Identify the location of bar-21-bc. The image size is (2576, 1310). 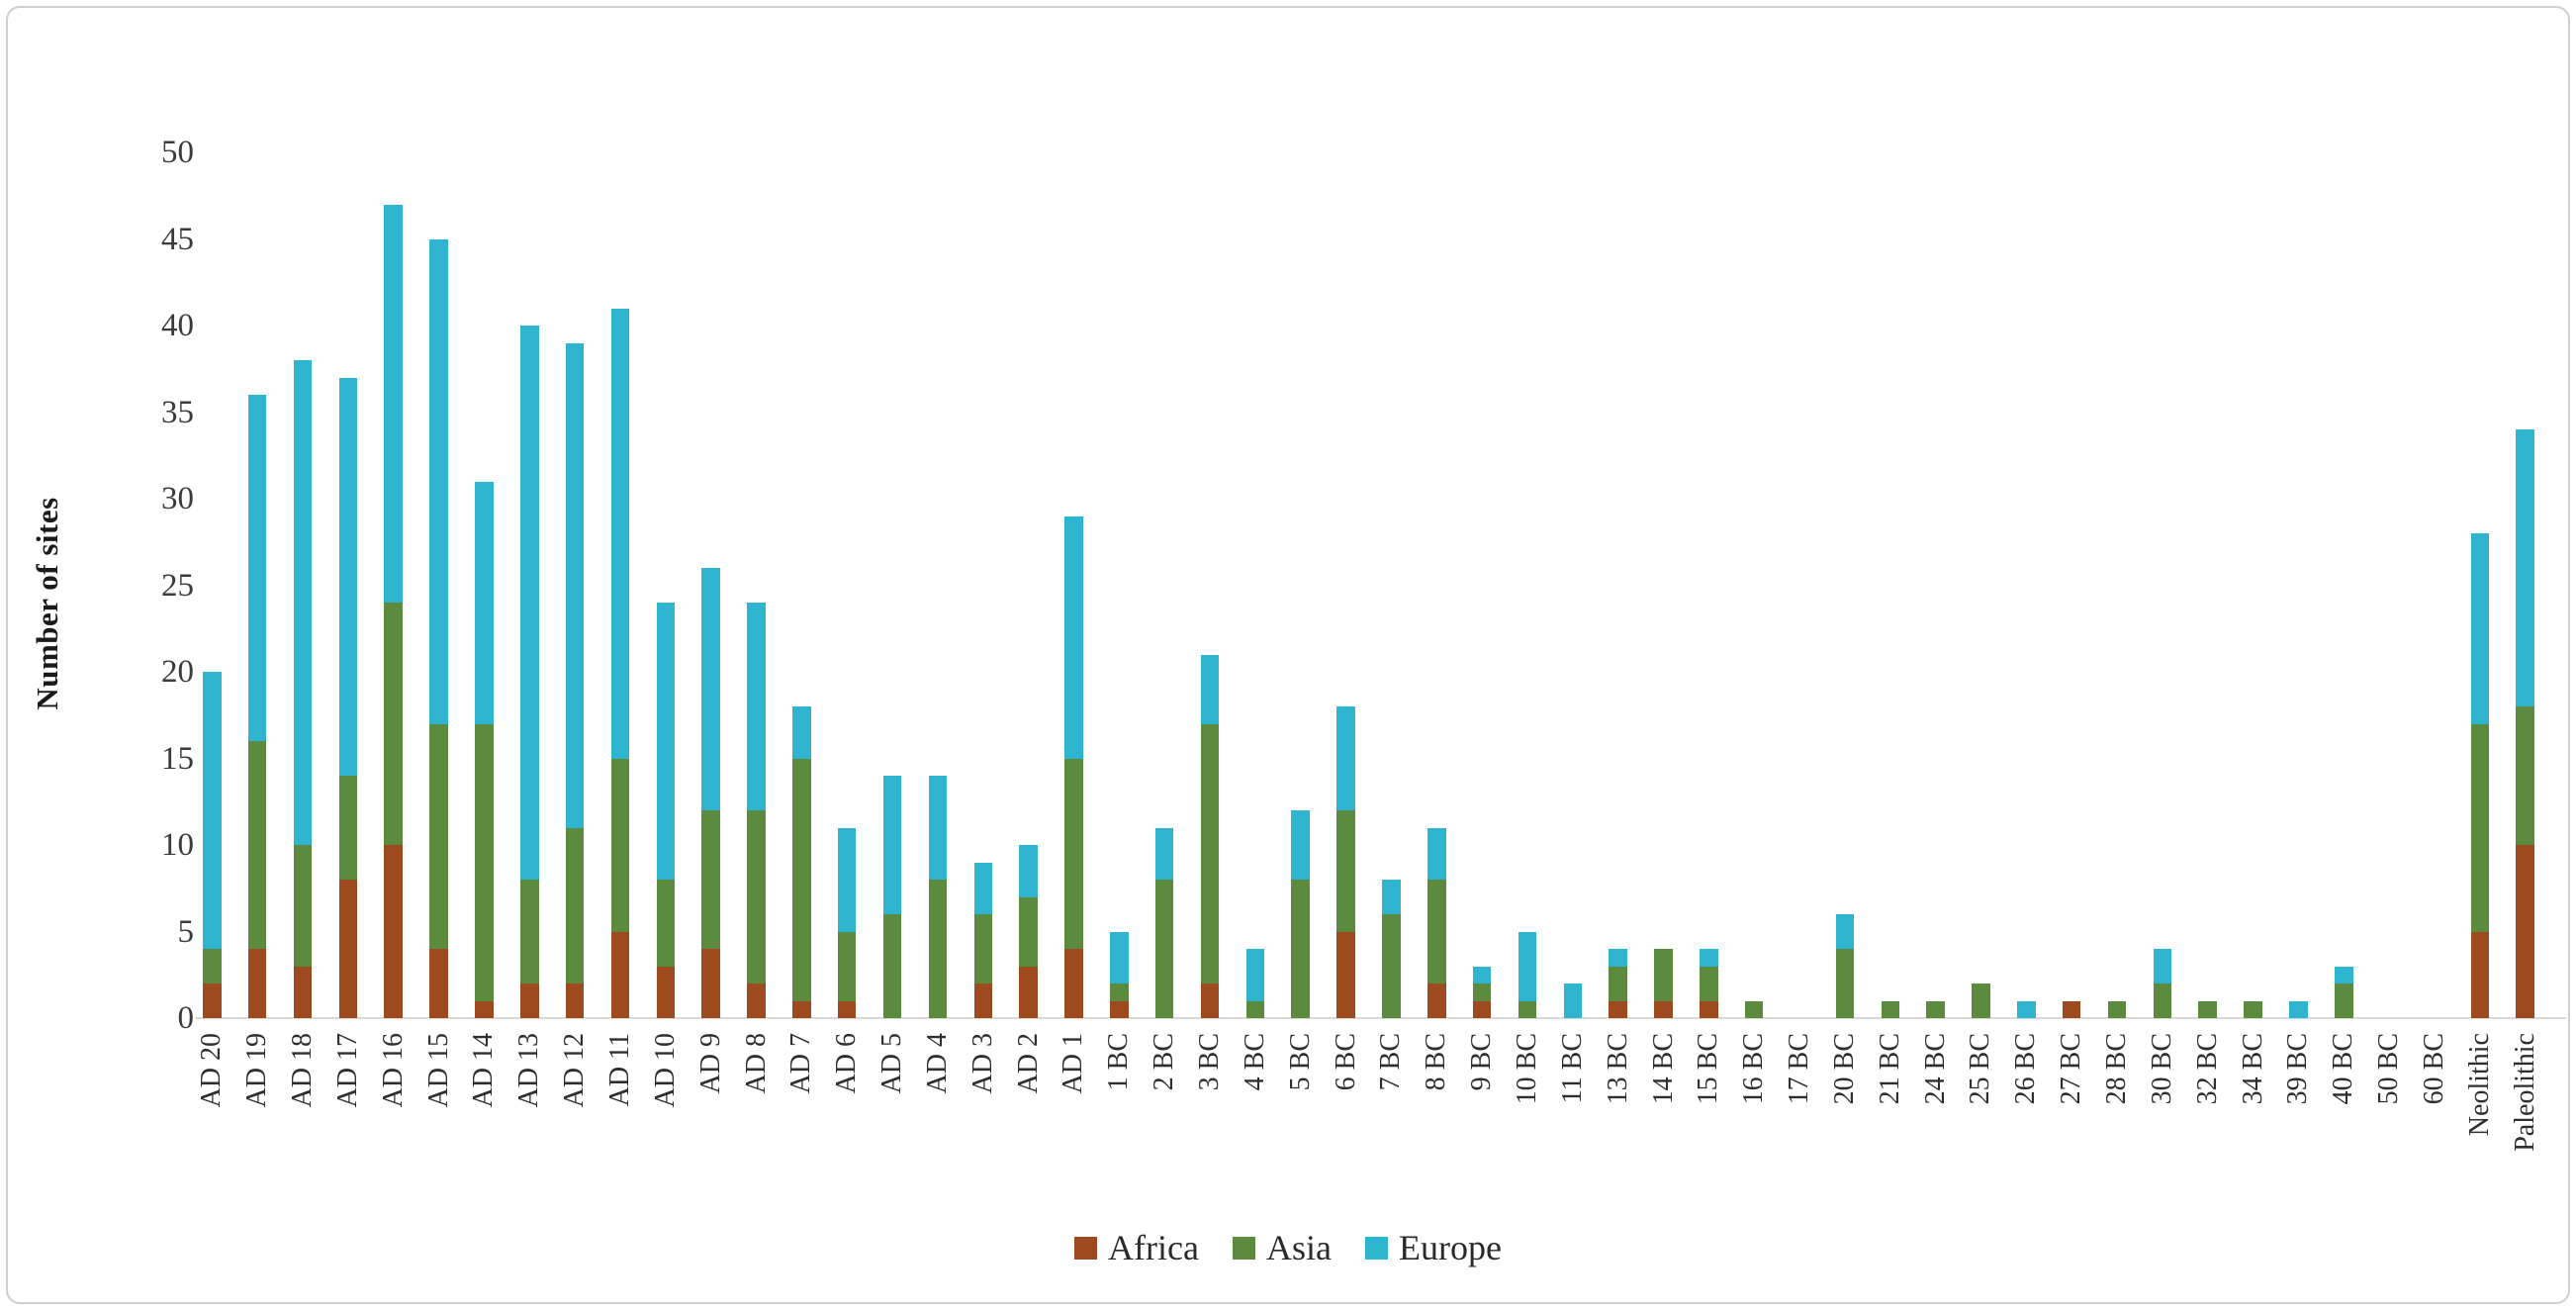
(1890, 1009).